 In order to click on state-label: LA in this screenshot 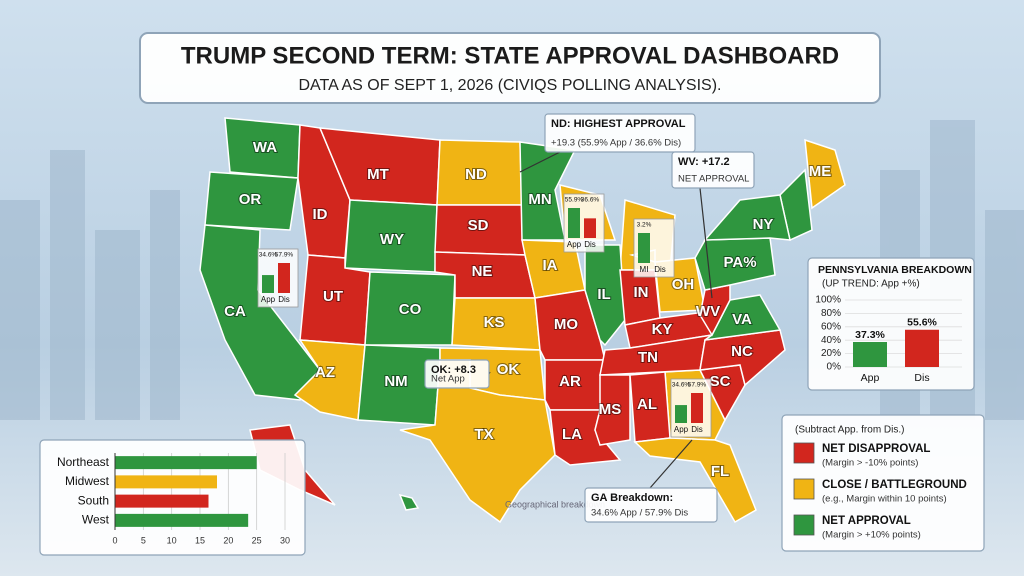, I will do `click(572, 434)`.